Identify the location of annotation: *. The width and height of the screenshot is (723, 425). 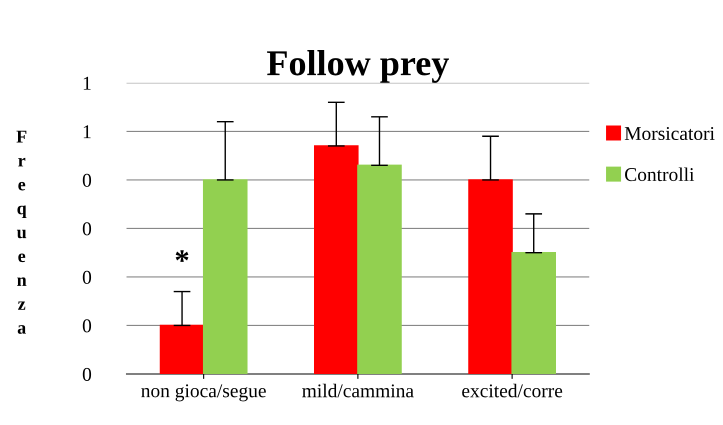
(182, 256).